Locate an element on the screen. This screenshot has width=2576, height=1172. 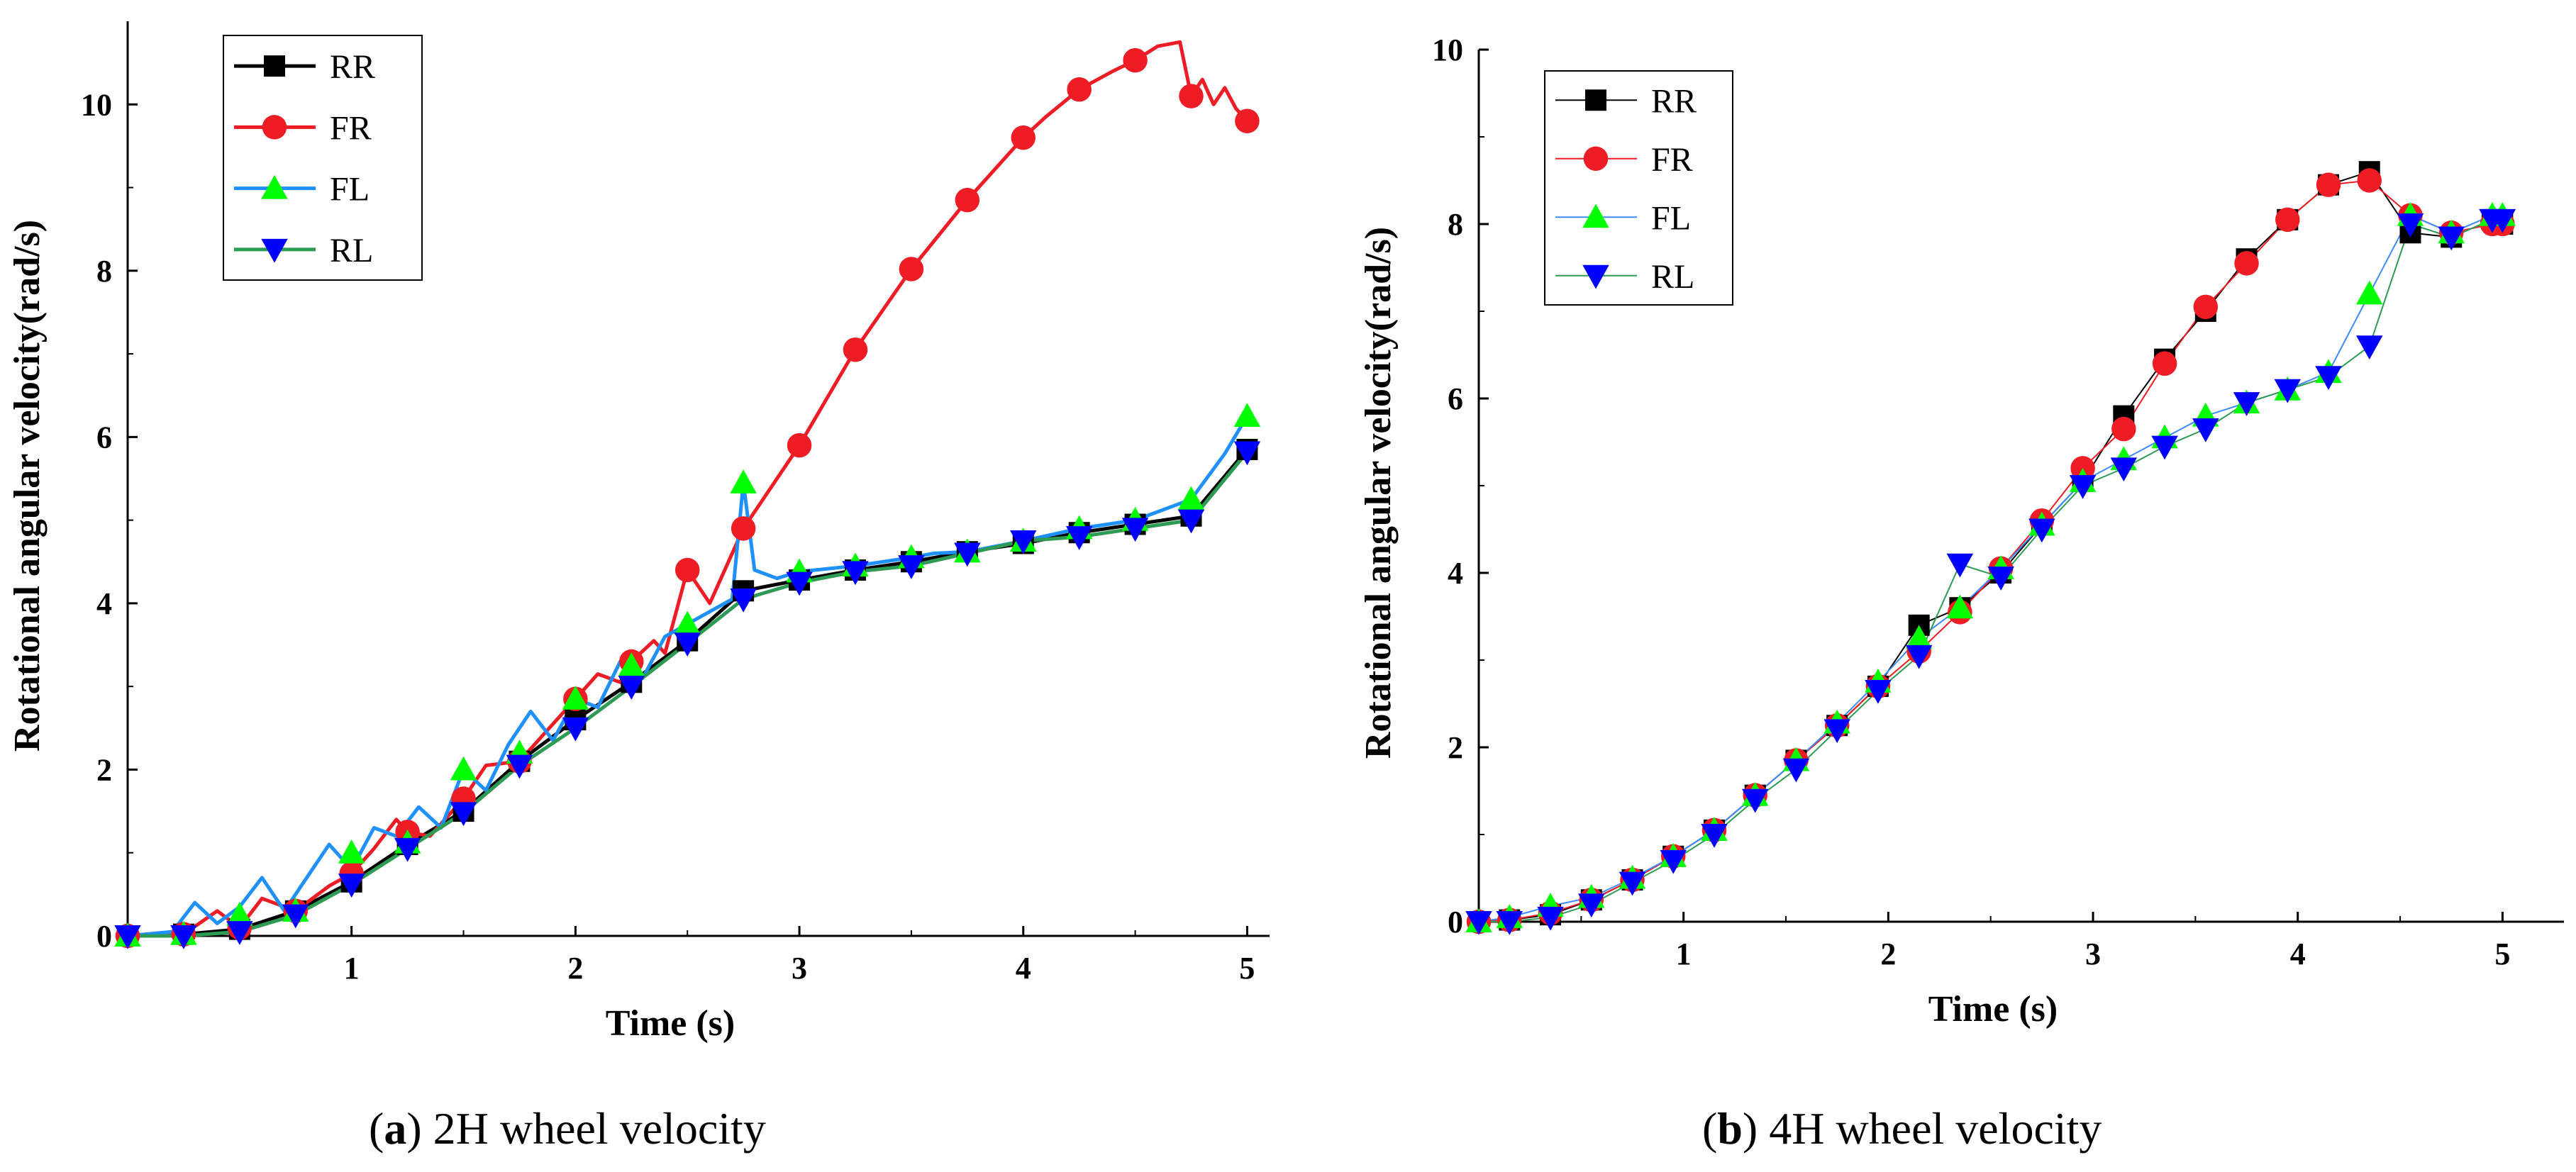
caption-a: (a) 2H wheel velocity is located at coordinates (567, 1128).